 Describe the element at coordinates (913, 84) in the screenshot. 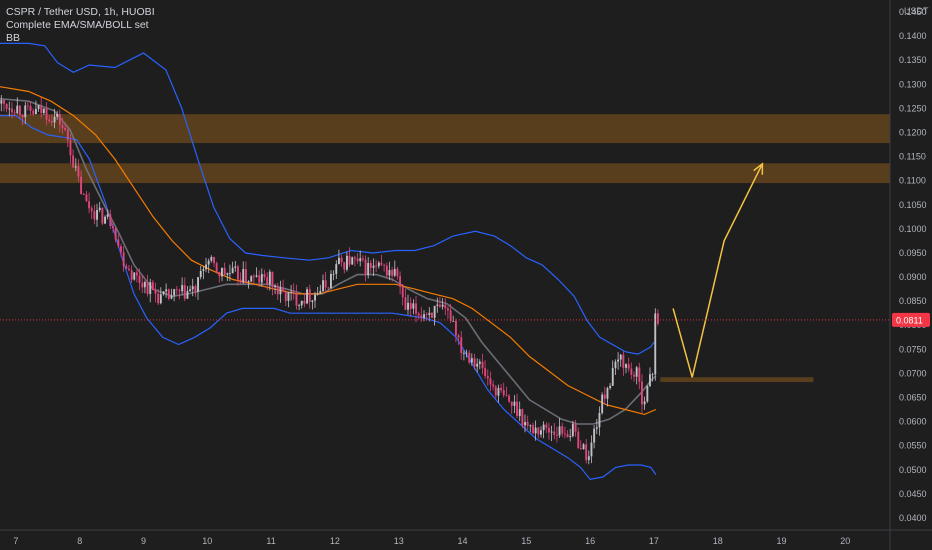

I see `price-tick-label: 0.1300` at that location.